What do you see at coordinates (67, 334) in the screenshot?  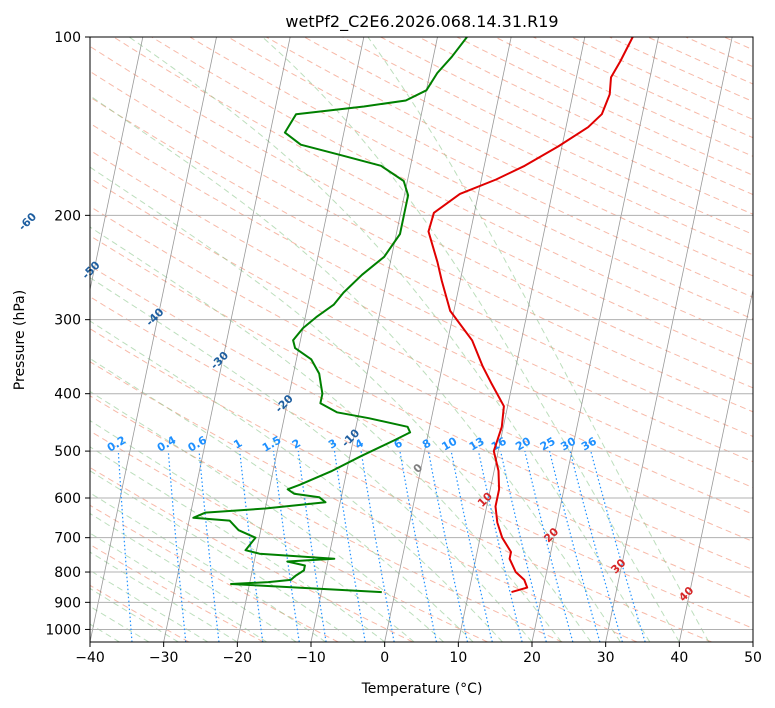 I see `y-axis: 100 200 300 400 500 600 700 800 900 1000` at bounding box center [67, 334].